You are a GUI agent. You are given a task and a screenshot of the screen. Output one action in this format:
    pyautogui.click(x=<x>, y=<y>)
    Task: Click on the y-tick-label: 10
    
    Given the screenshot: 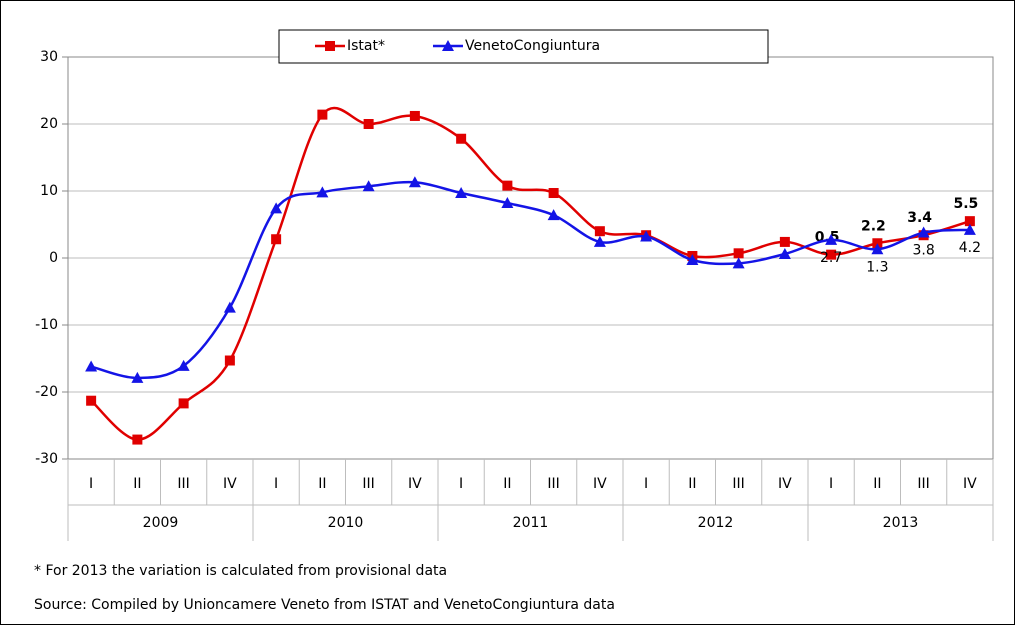 What is the action you would take?
    pyautogui.click(x=49, y=191)
    